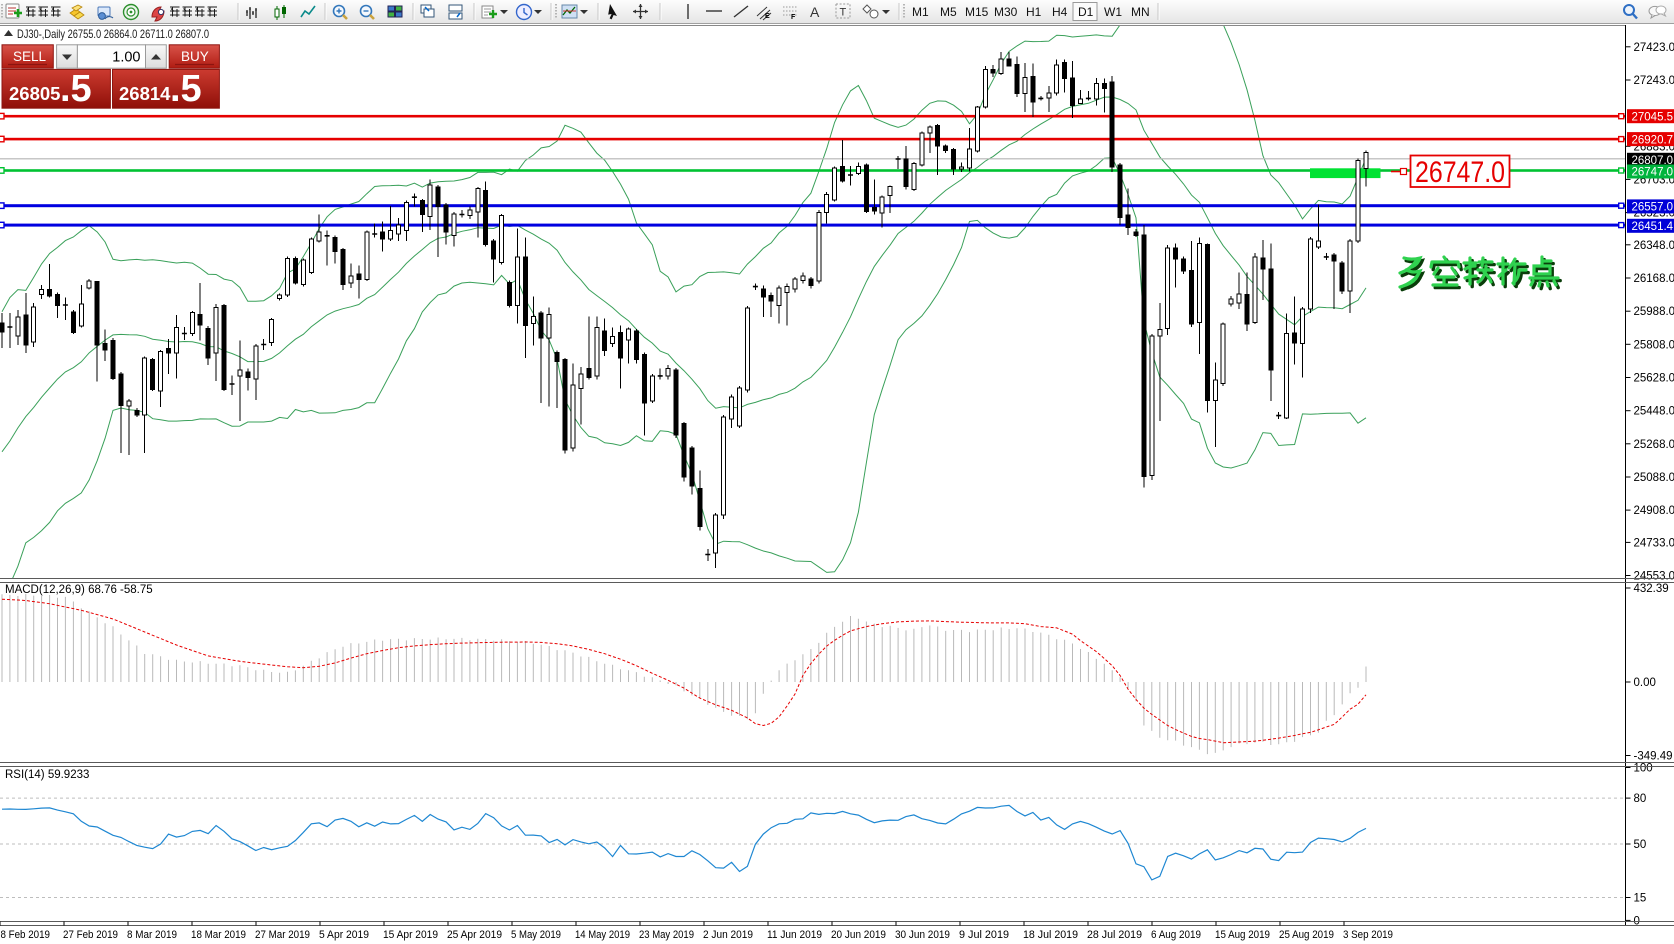 The height and width of the screenshot is (944, 1674). What do you see at coordinates (1050, 935) in the screenshot?
I see `svg-text: 18 Jul 2019` at bounding box center [1050, 935].